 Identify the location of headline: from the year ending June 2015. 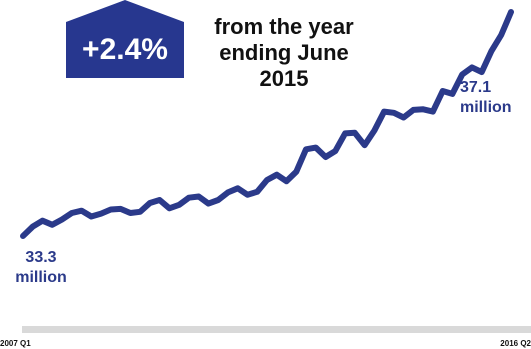
(284, 53).